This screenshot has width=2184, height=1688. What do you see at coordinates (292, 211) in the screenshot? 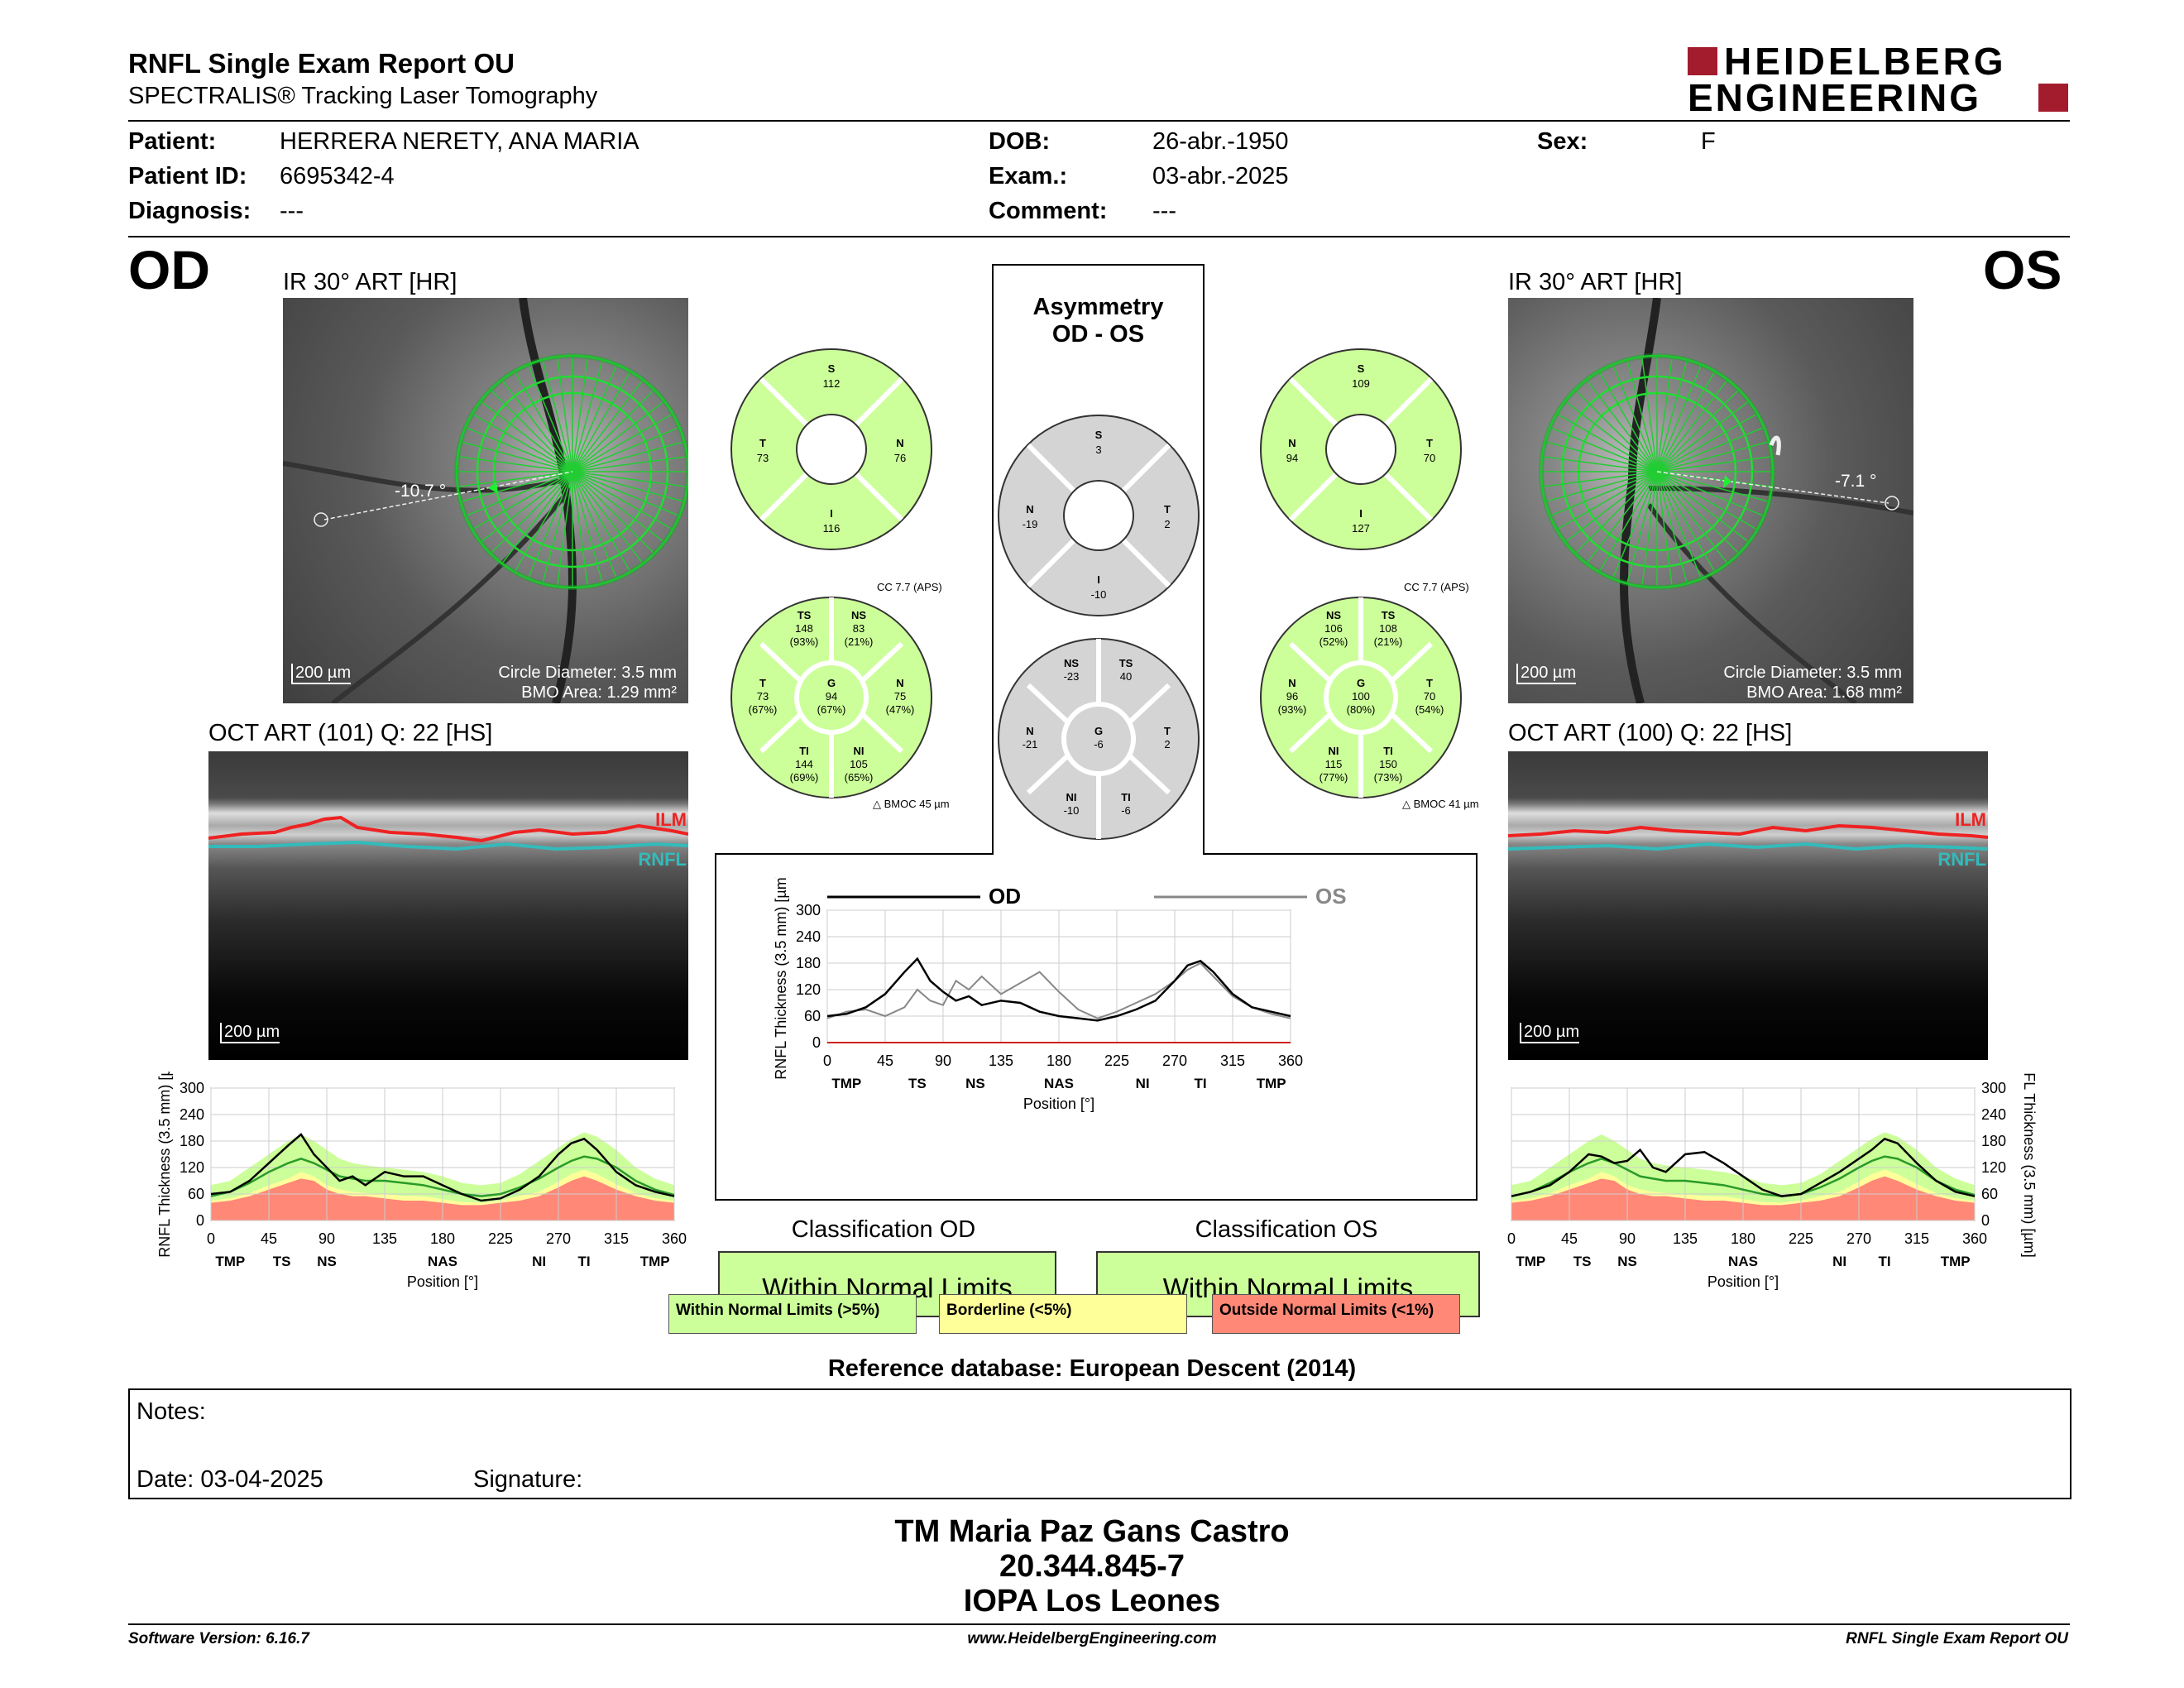
I see `diagnosis-value: ---` at bounding box center [292, 211].